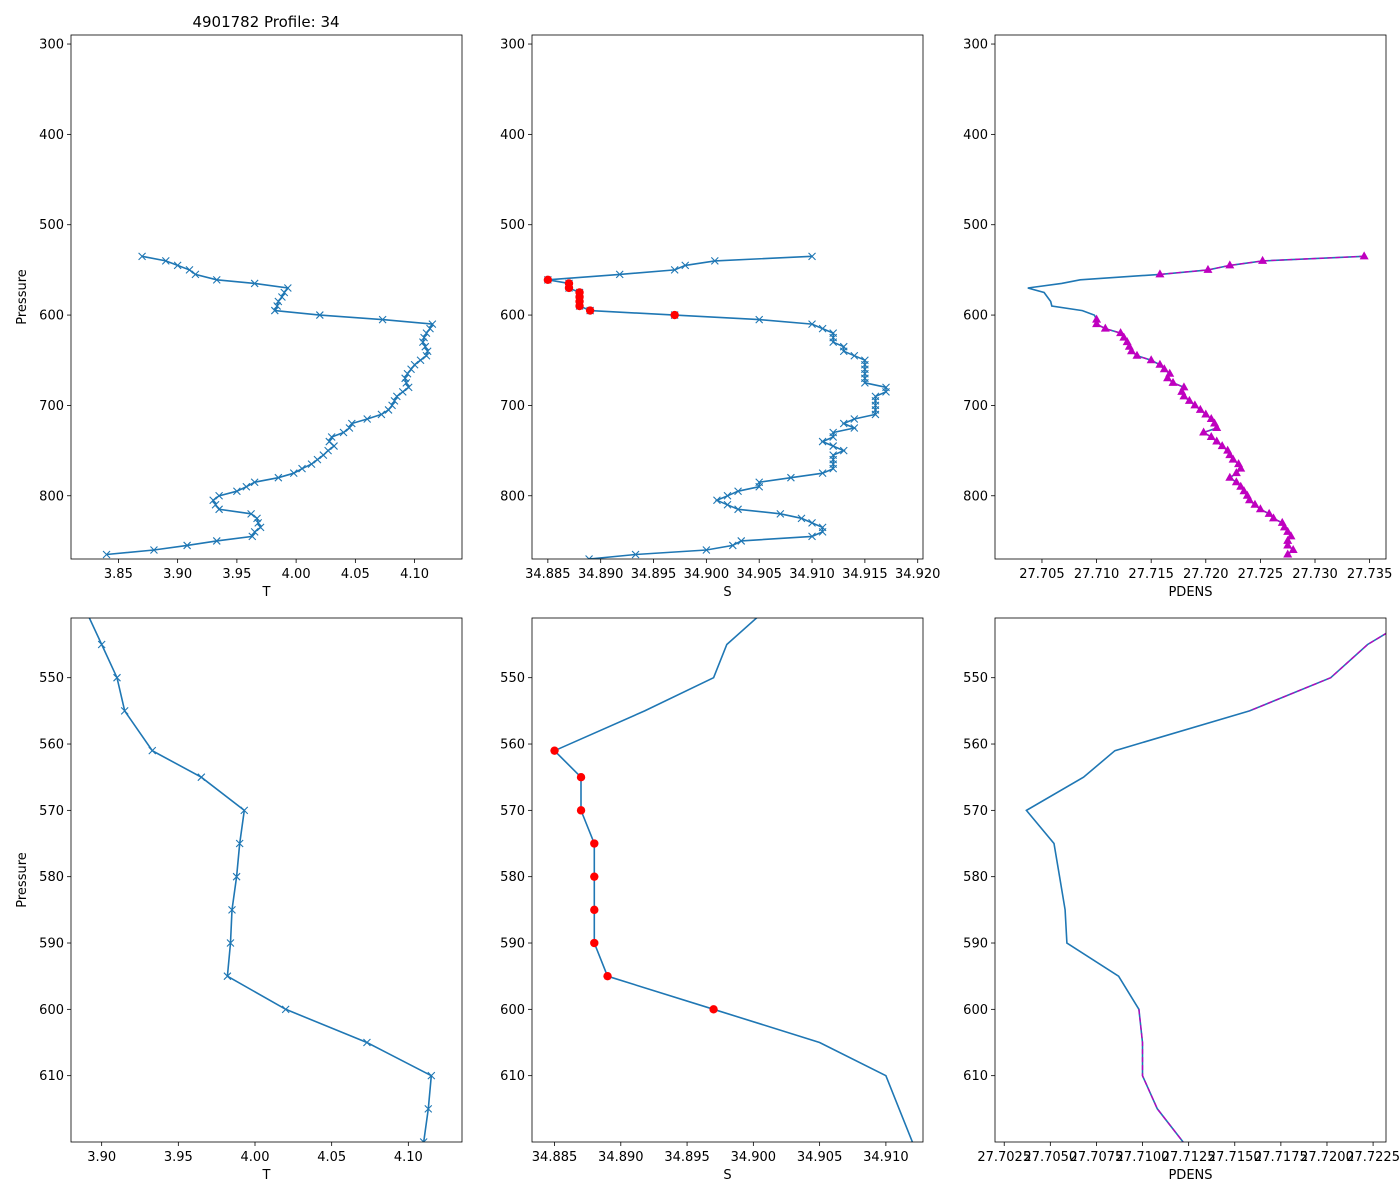  Describe the element at coordinates (22, 880) in the screenshot. I see `y-axis-label: Pressure` at that location.